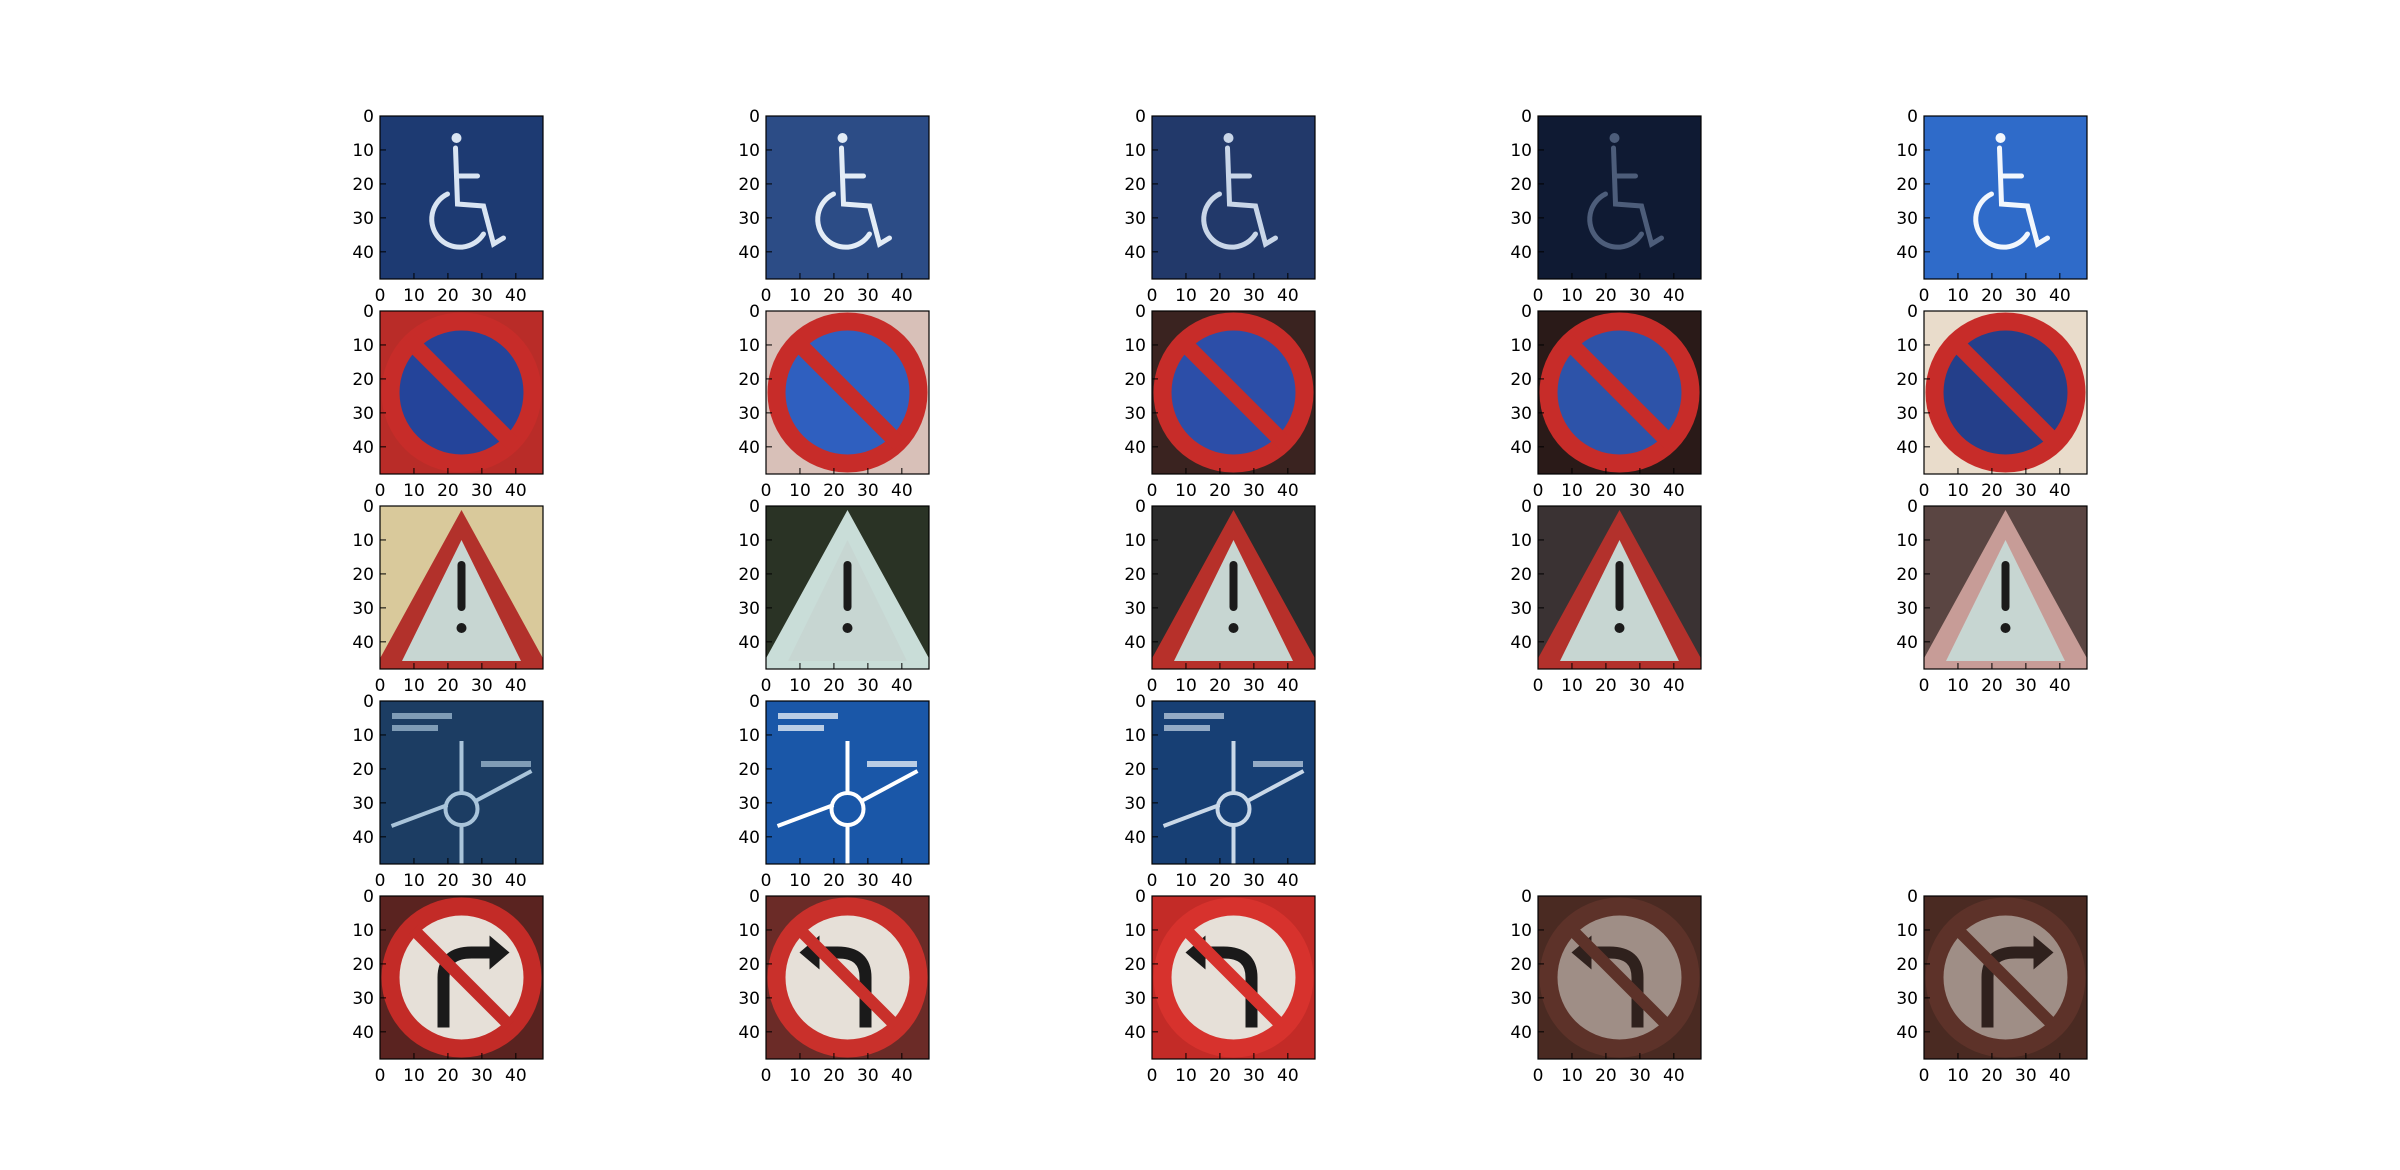  What do you see at coordinates (1233, 589) in the screenshot?
I see `warning-triangle-sign` at bounding box center [1233, 589].